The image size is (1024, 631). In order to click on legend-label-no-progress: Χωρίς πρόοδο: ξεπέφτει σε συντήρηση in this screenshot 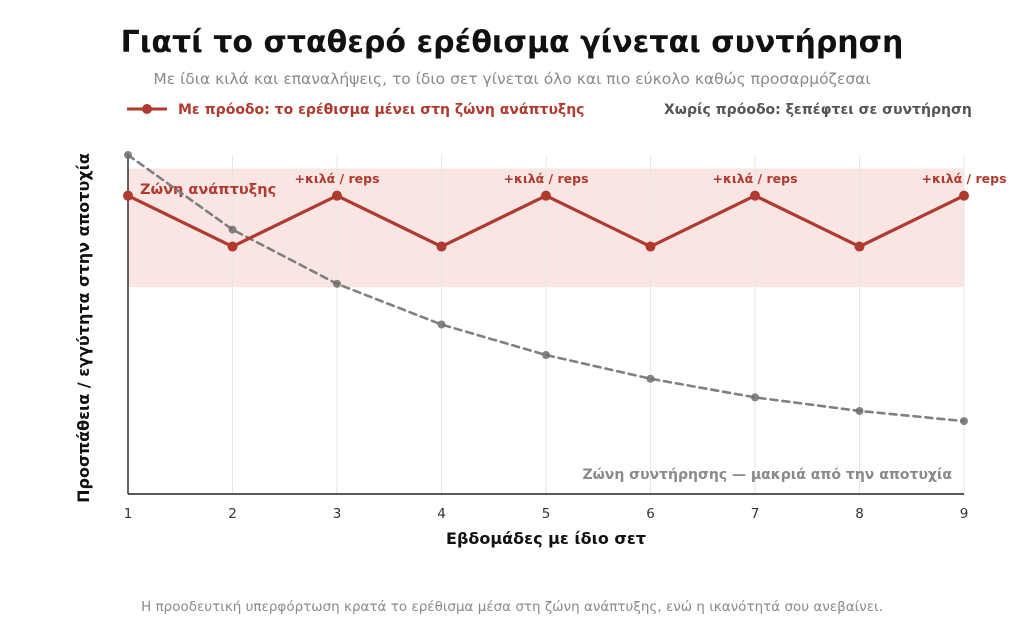, I will do `click(818, 110)`.